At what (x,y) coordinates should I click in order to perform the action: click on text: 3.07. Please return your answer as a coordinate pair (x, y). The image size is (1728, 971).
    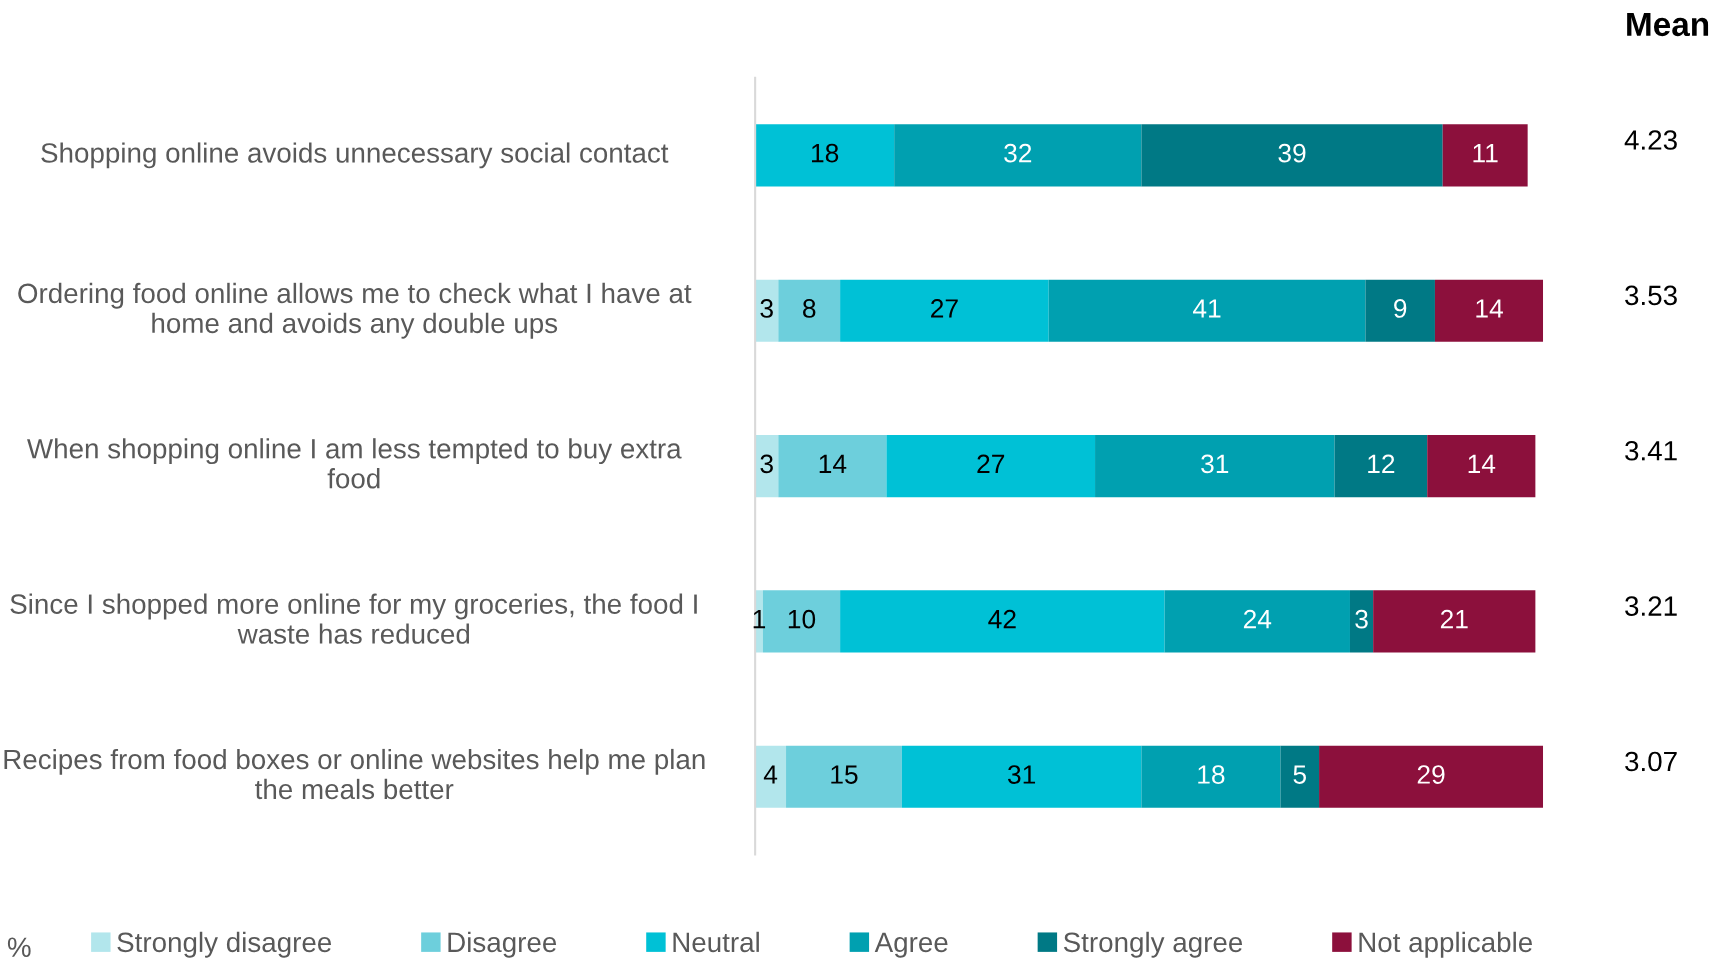
    Looking at the image, I should click on (1651, 761).